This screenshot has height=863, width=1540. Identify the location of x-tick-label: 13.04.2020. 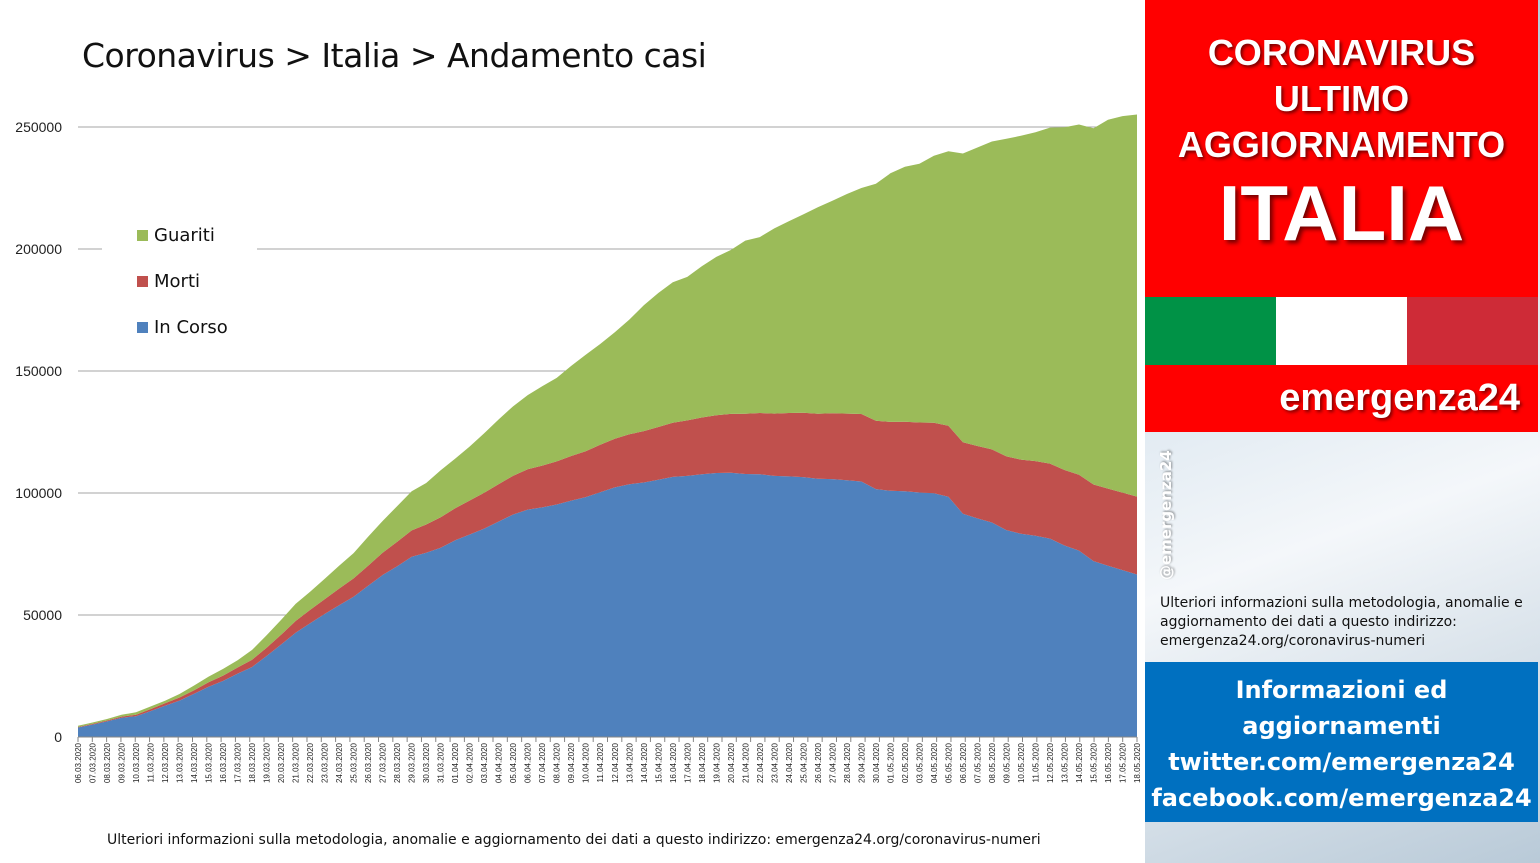
(629, 762).